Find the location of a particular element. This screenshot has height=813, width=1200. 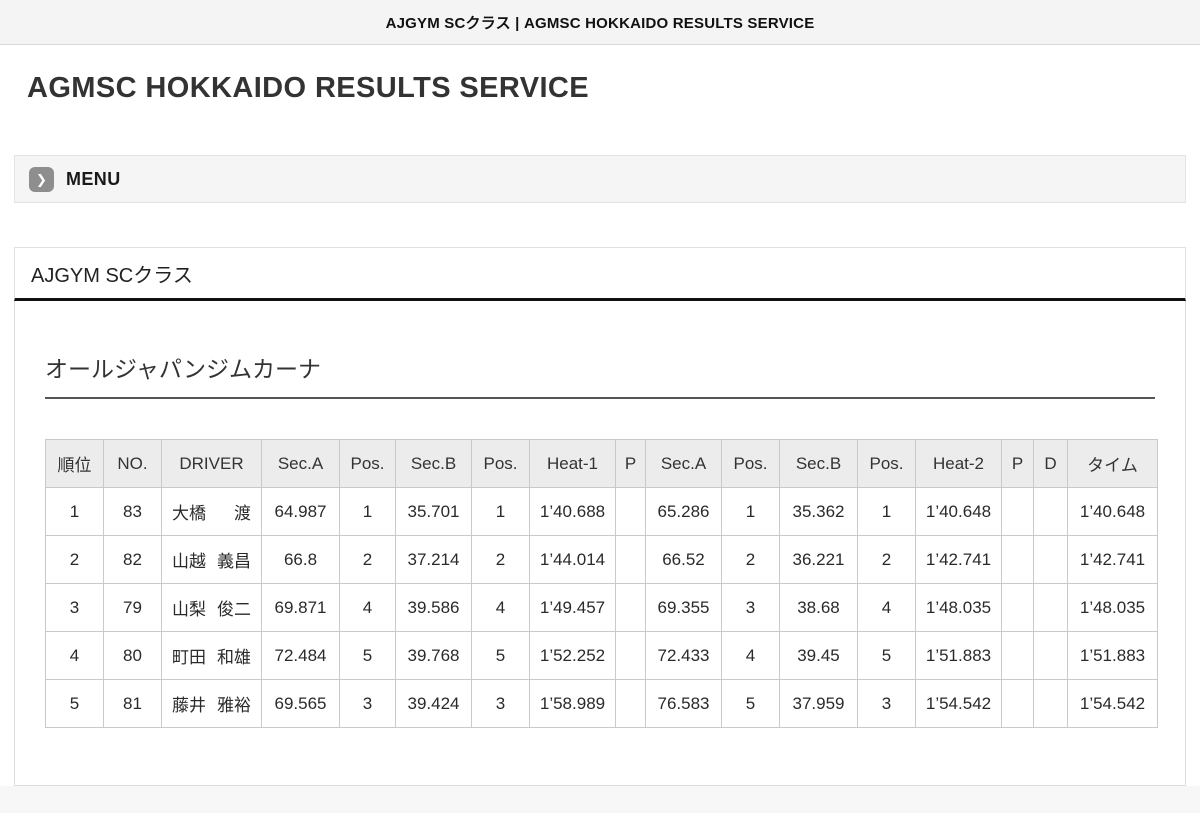

cell-rank: 3 is located at coordinates (74, 607).